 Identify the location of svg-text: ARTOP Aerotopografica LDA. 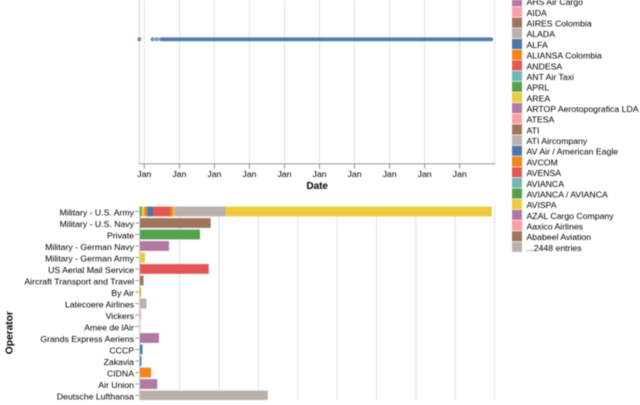
(583, 109).